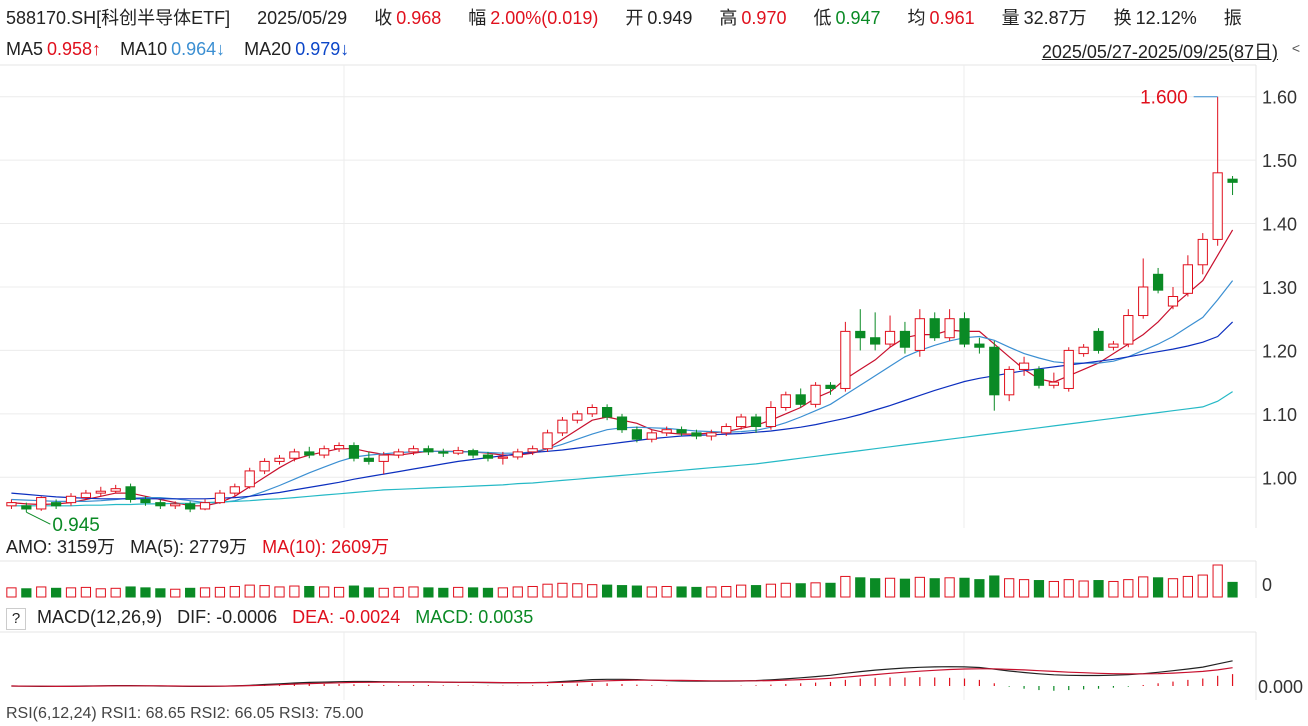  Describe the element at coordinates (383, 18) in the screenshot. I see `close-label: 收` at that location.